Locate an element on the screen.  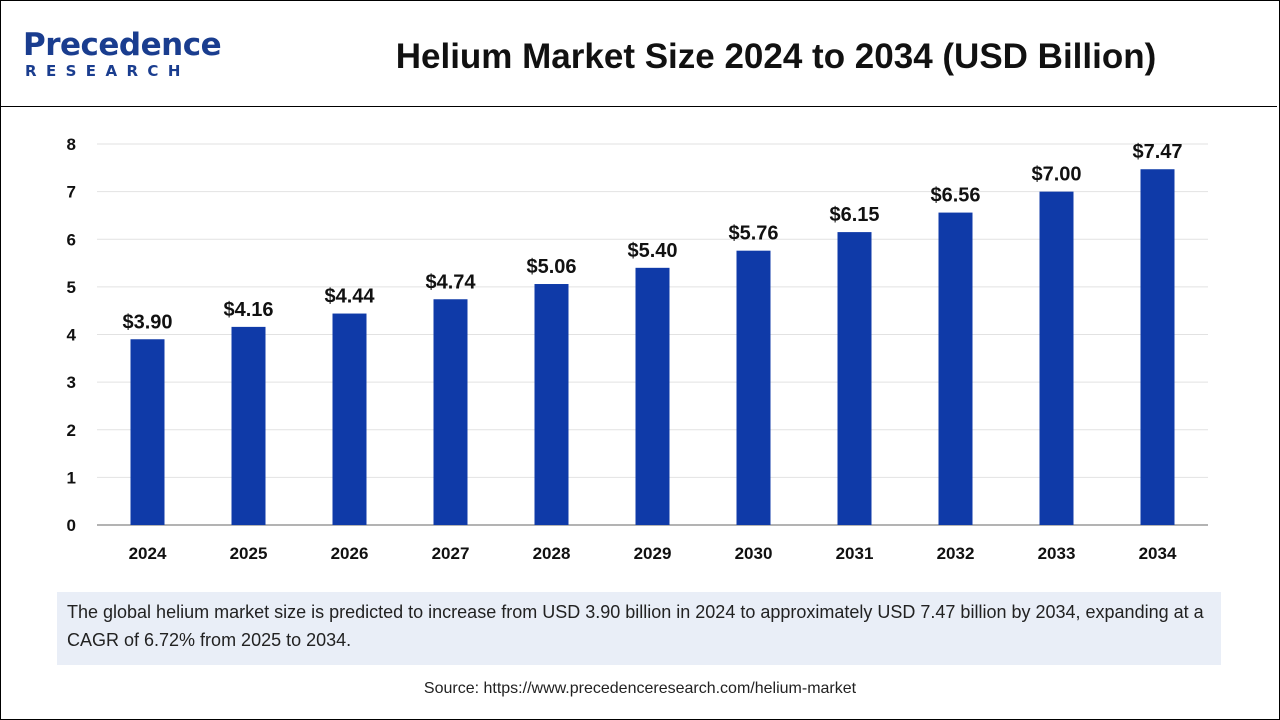
data-label: $7.47 is located at coordinates (1157, 152).